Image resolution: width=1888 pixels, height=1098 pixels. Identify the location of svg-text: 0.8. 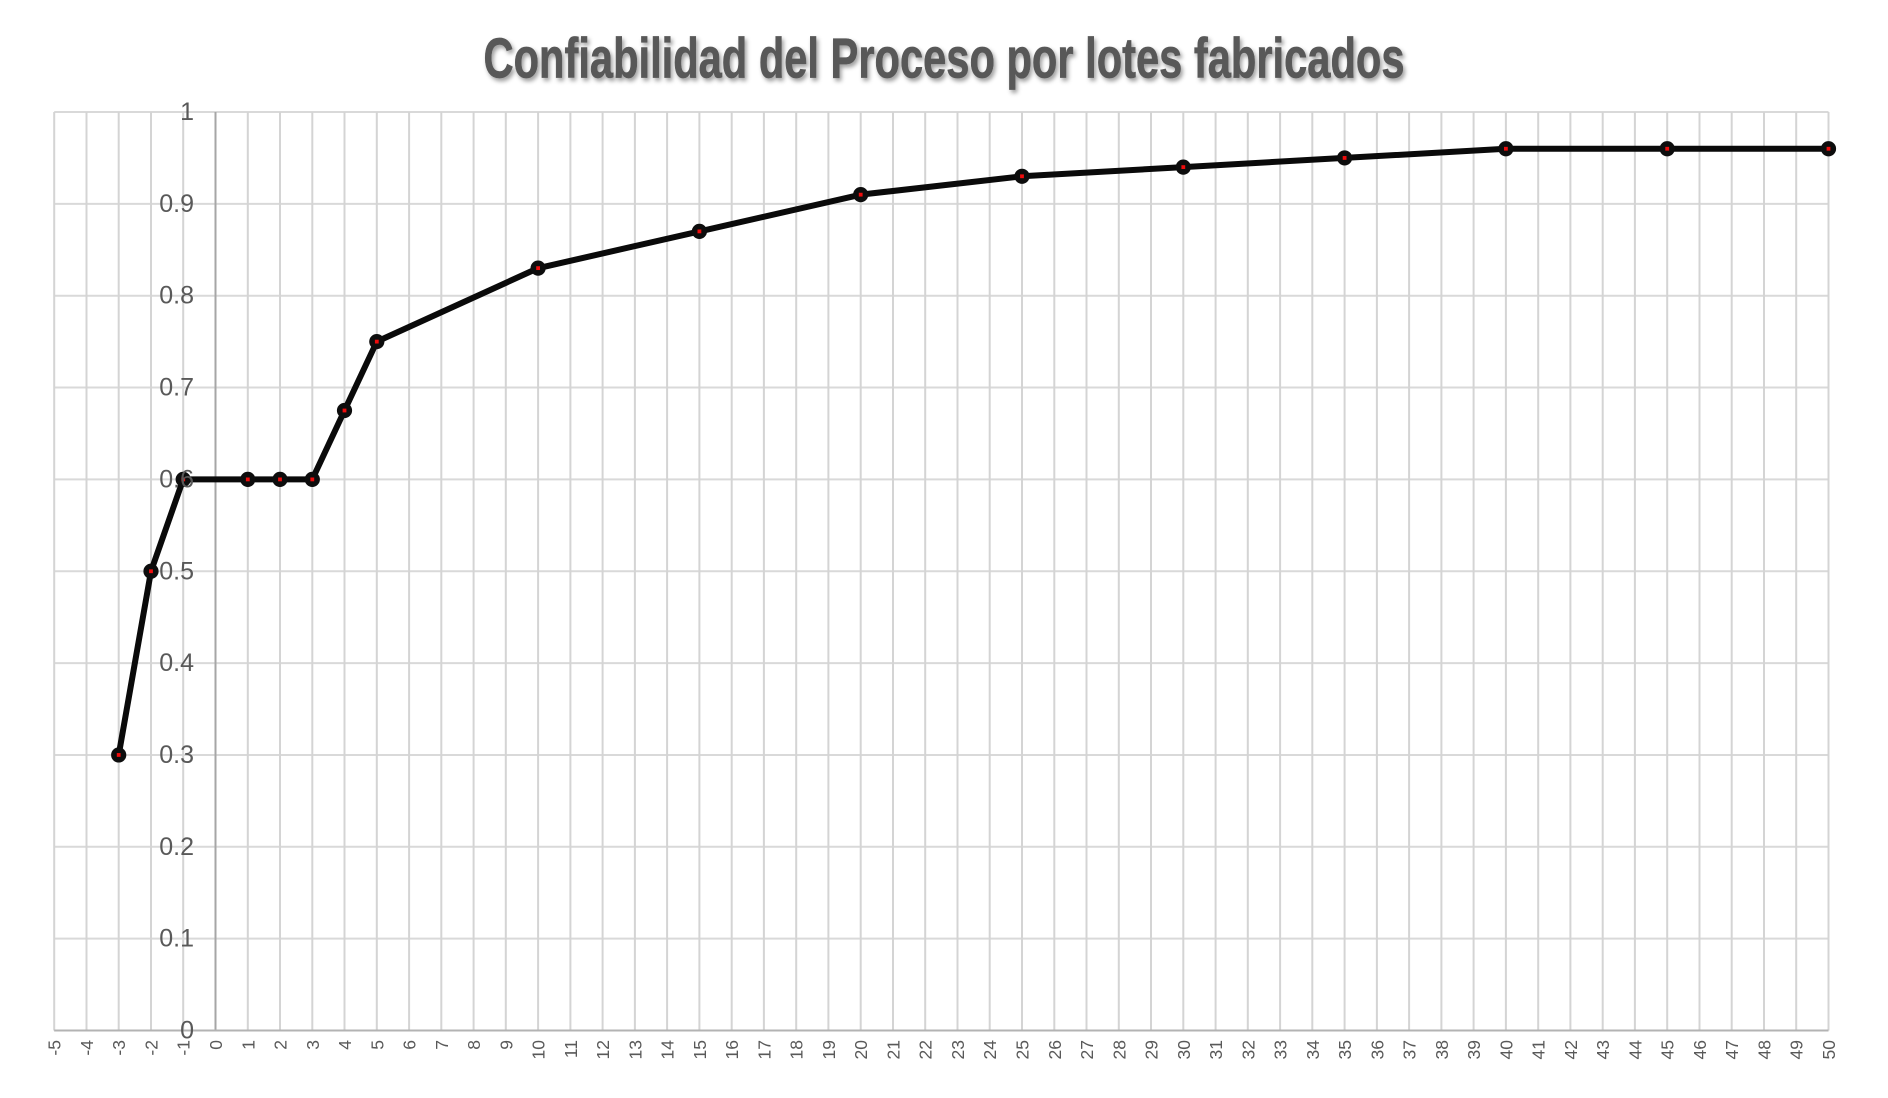
(176, 296).